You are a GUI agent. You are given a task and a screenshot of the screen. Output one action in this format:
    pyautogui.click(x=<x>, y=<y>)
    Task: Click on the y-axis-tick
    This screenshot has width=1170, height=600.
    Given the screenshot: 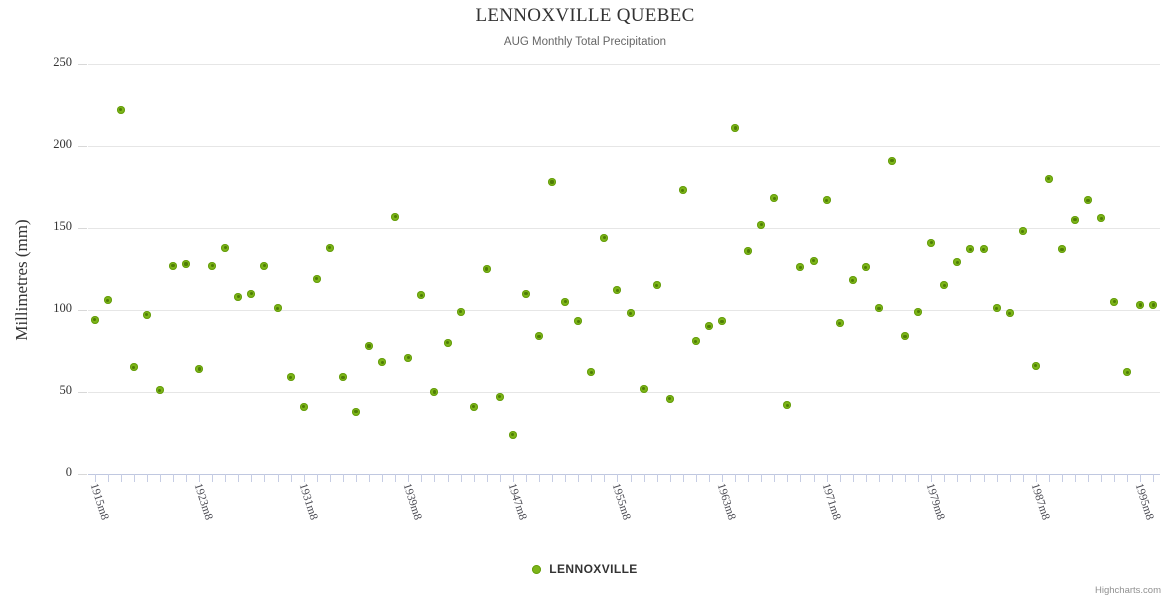 What is the action you would take?
    pyautogui.click(x=82, y=146)
    